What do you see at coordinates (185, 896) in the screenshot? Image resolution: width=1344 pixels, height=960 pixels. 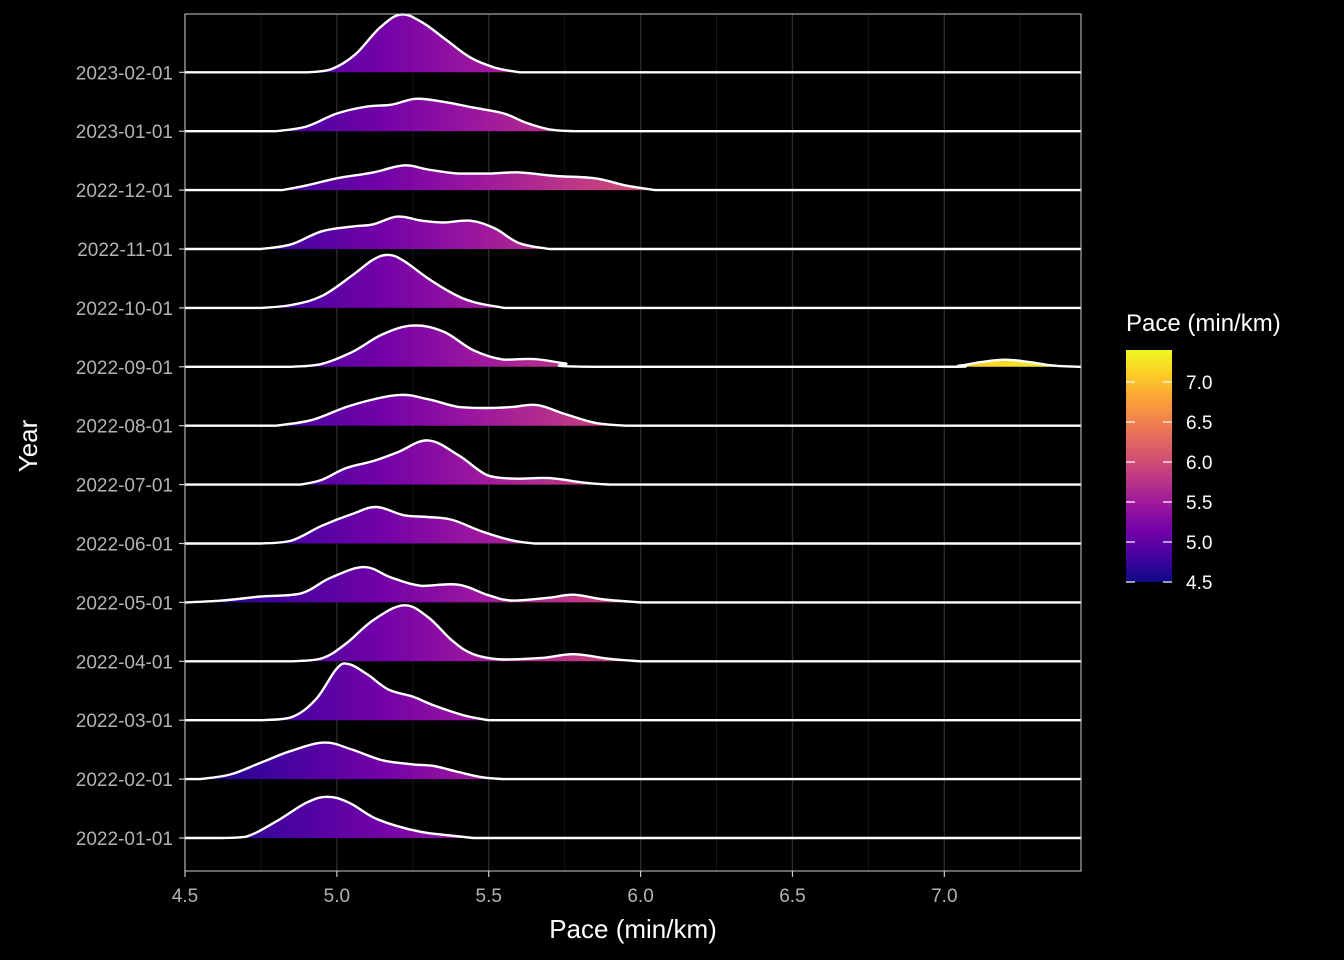 I see `x-tick-label: 4.5` at bounding box center [185, 896].